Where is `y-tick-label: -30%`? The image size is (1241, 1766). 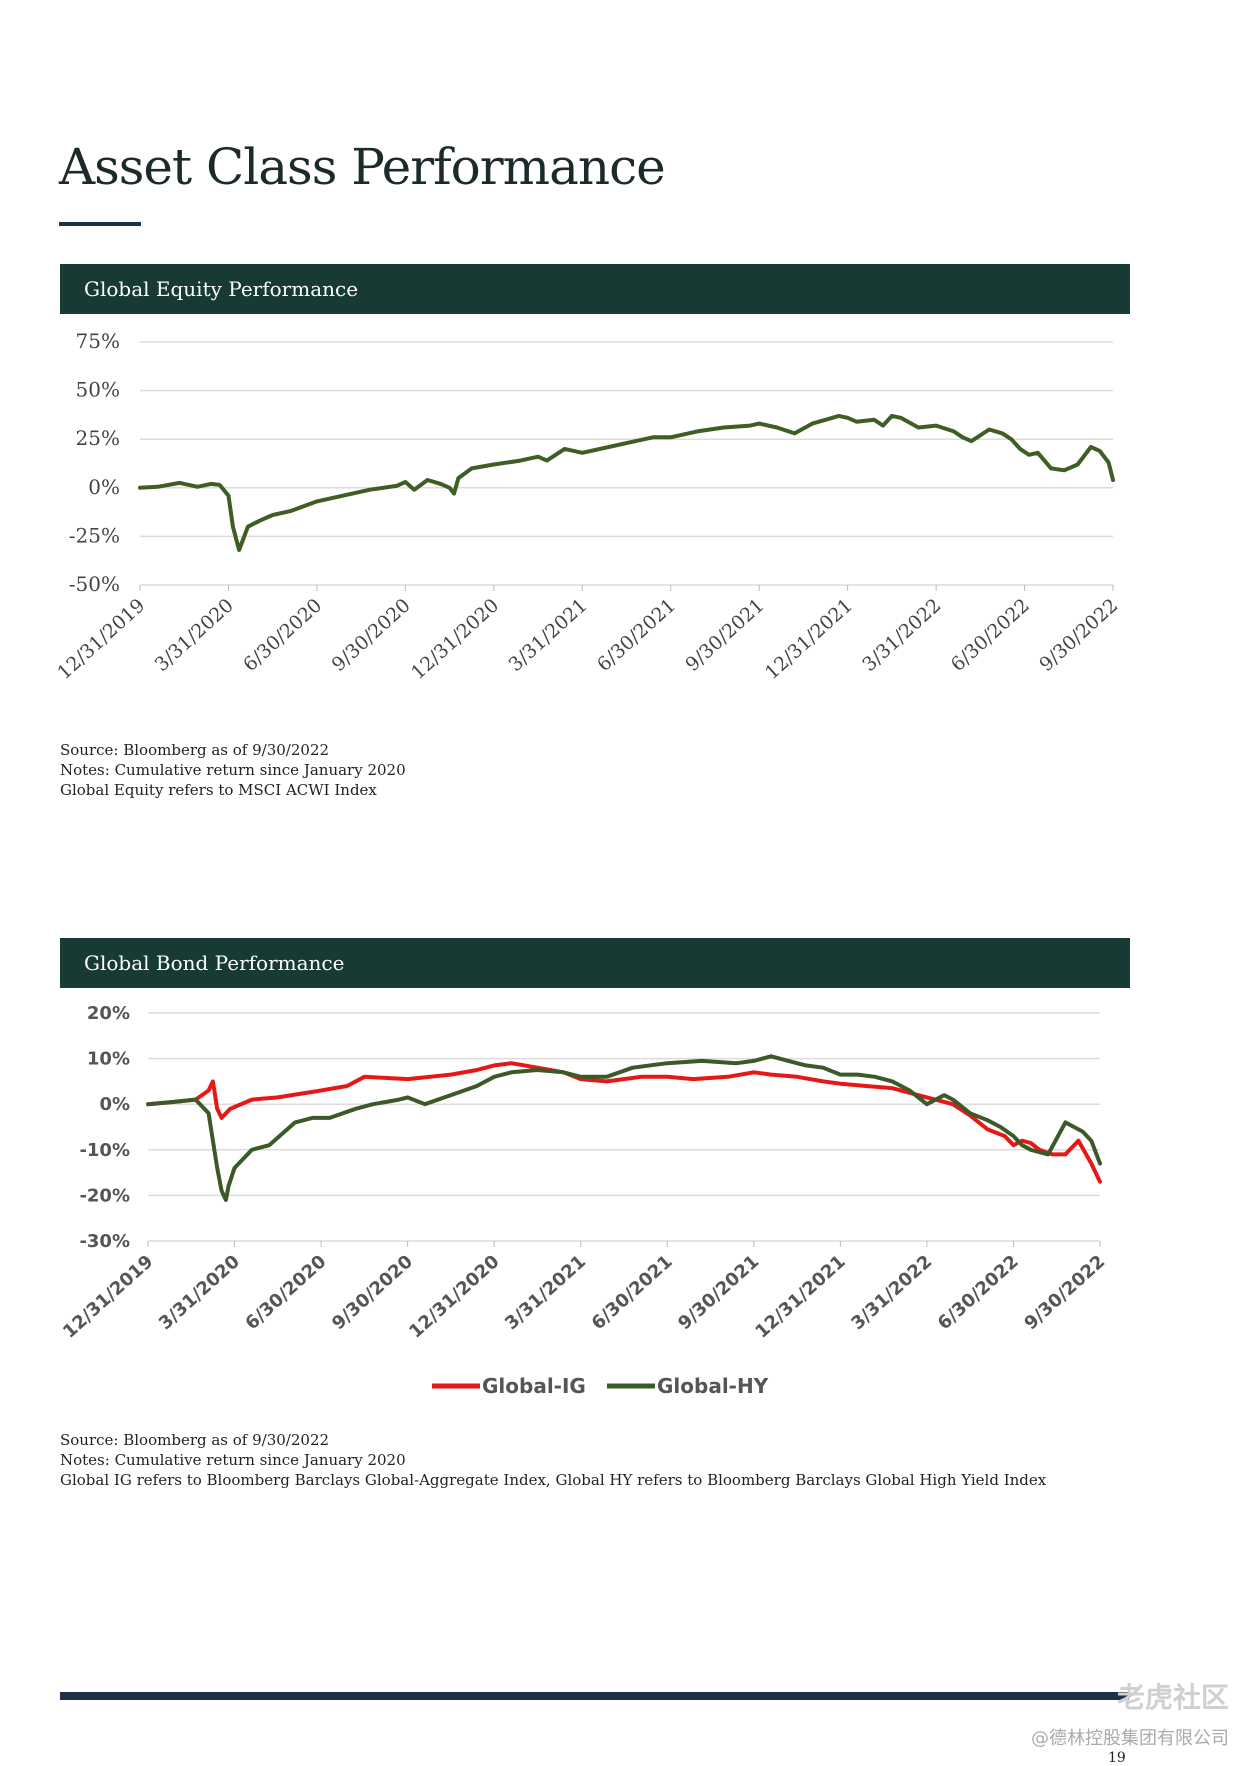
y-tick-label: -30% is located at coordinates (104, 1241).